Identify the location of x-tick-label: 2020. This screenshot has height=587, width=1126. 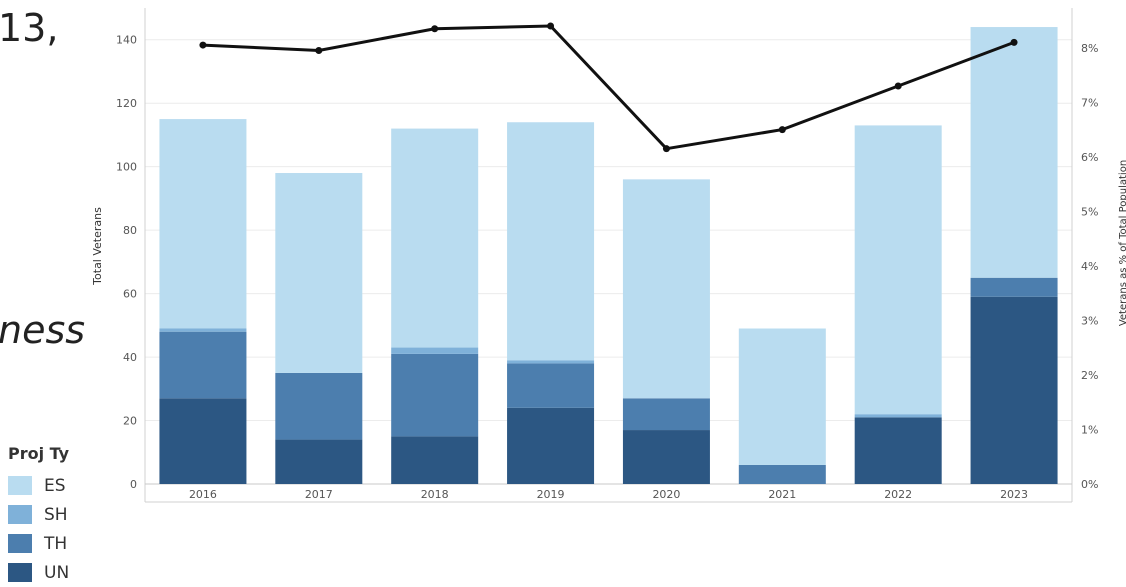
(666, 494).